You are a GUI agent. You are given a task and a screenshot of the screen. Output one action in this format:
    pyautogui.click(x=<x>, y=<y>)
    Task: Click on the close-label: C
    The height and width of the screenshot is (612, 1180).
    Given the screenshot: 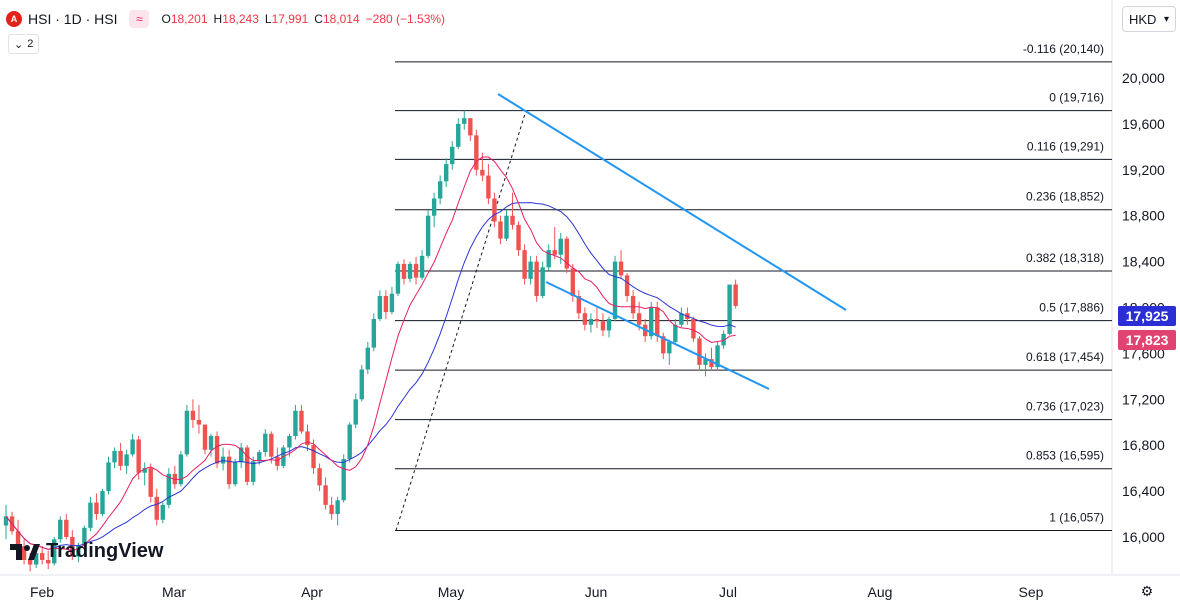 What is the action you would take?
    pyautogui.click(x=318, y=19)
    